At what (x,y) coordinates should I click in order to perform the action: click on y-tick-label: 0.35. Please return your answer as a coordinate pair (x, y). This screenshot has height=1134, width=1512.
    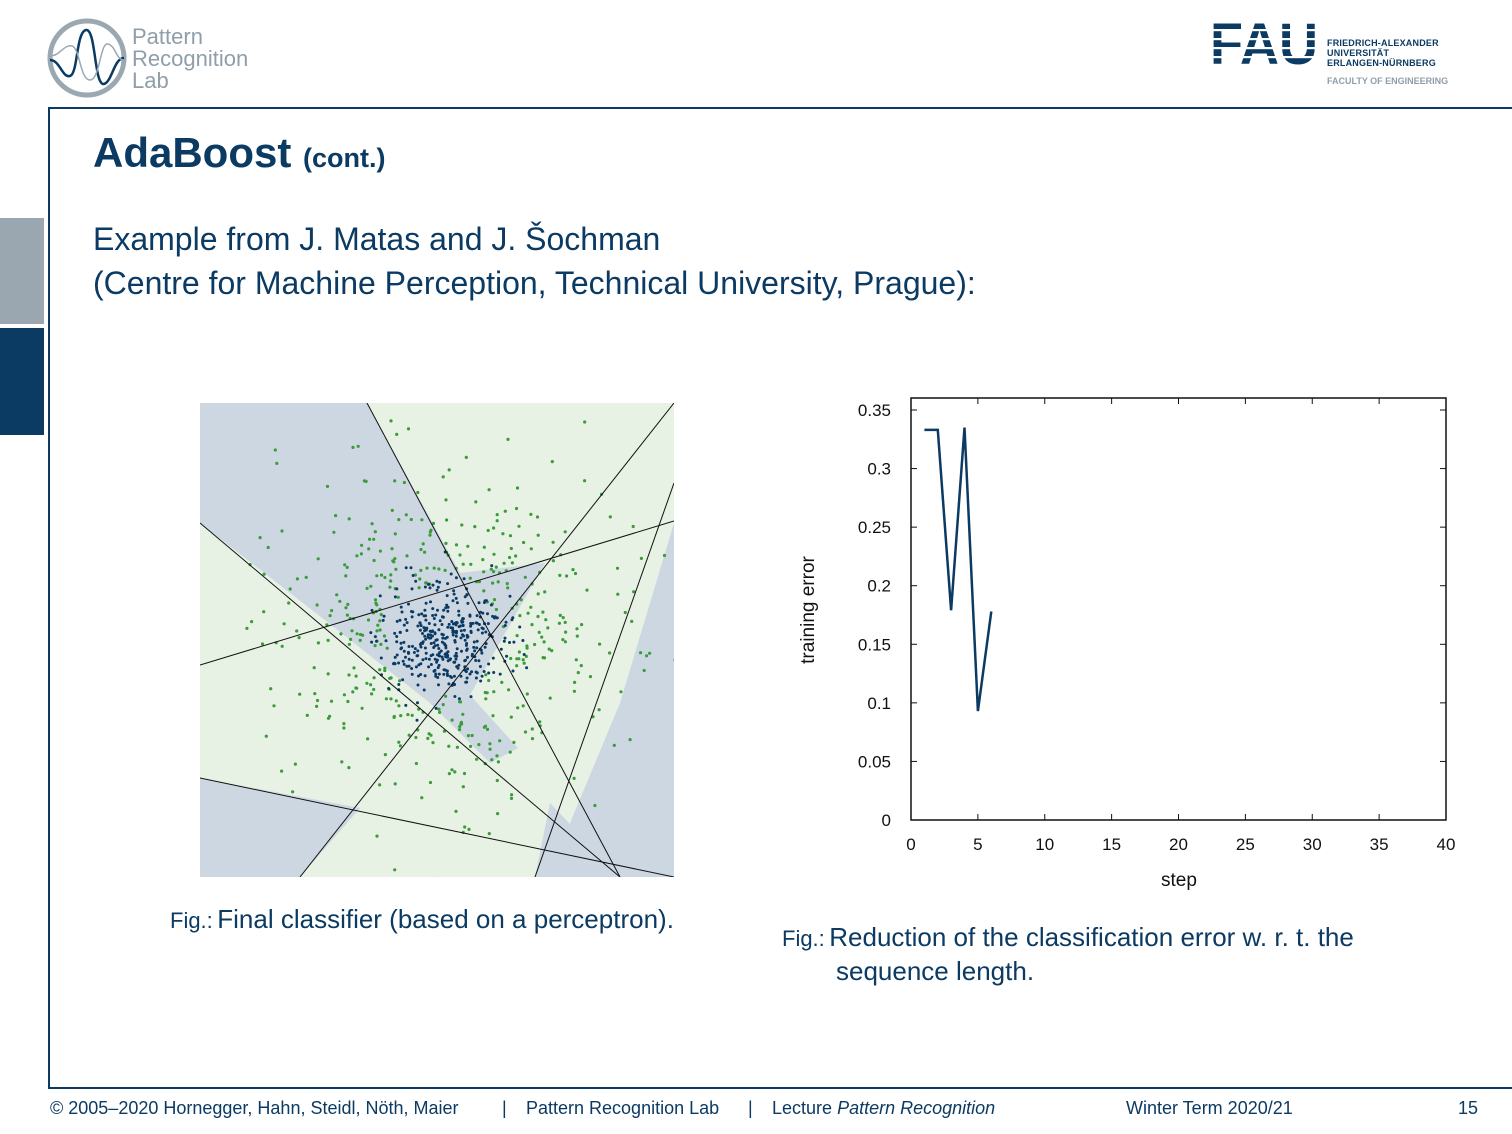
    Looking at the image, I should click on (874, 410).